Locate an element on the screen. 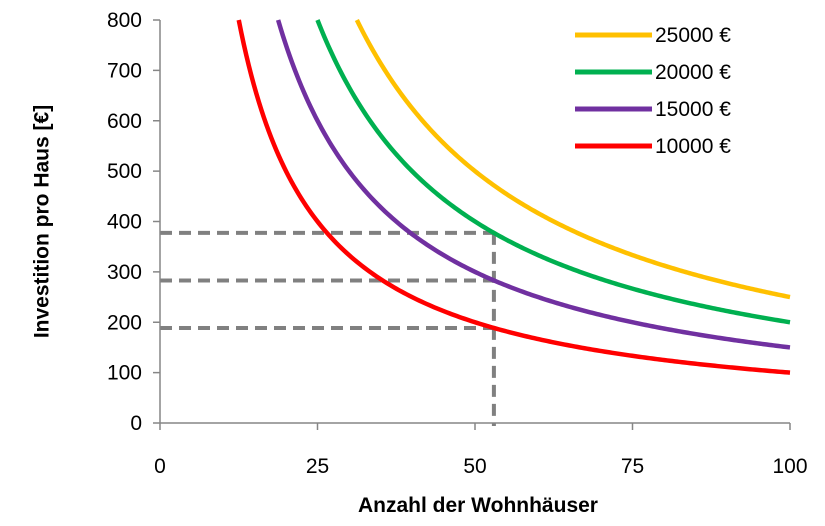 The width and height of the screenshot is (825, 526). legend-label: 15000 € is located at coordinates (693, 109).